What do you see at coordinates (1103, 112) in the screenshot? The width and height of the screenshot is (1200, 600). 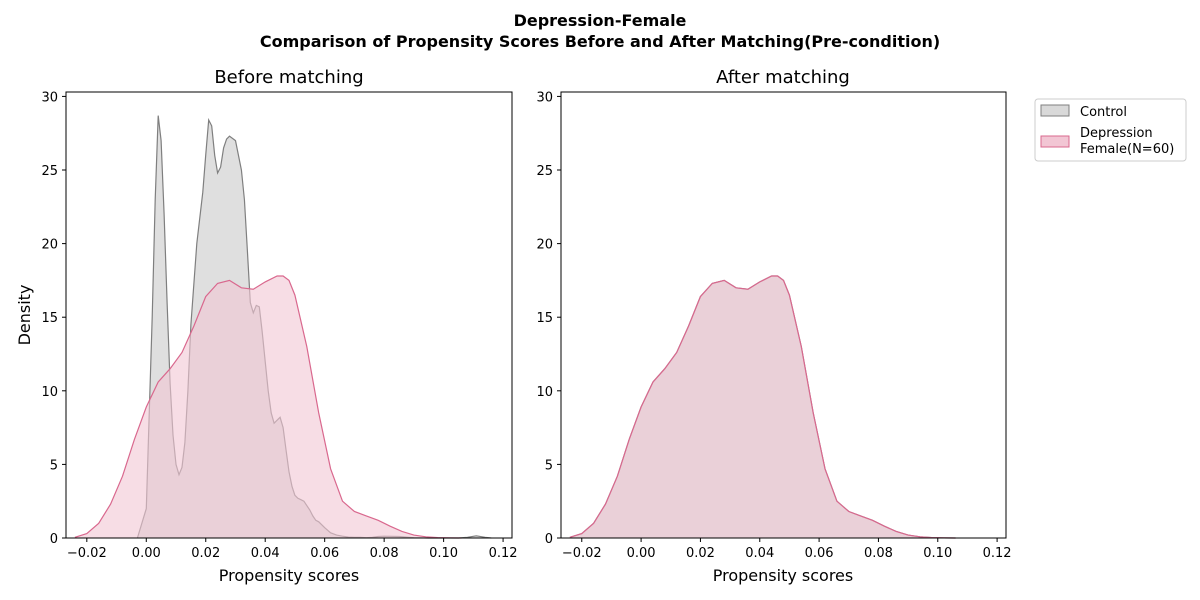 I see `legend-control-label: Control` at bounding box center [1103, 112].